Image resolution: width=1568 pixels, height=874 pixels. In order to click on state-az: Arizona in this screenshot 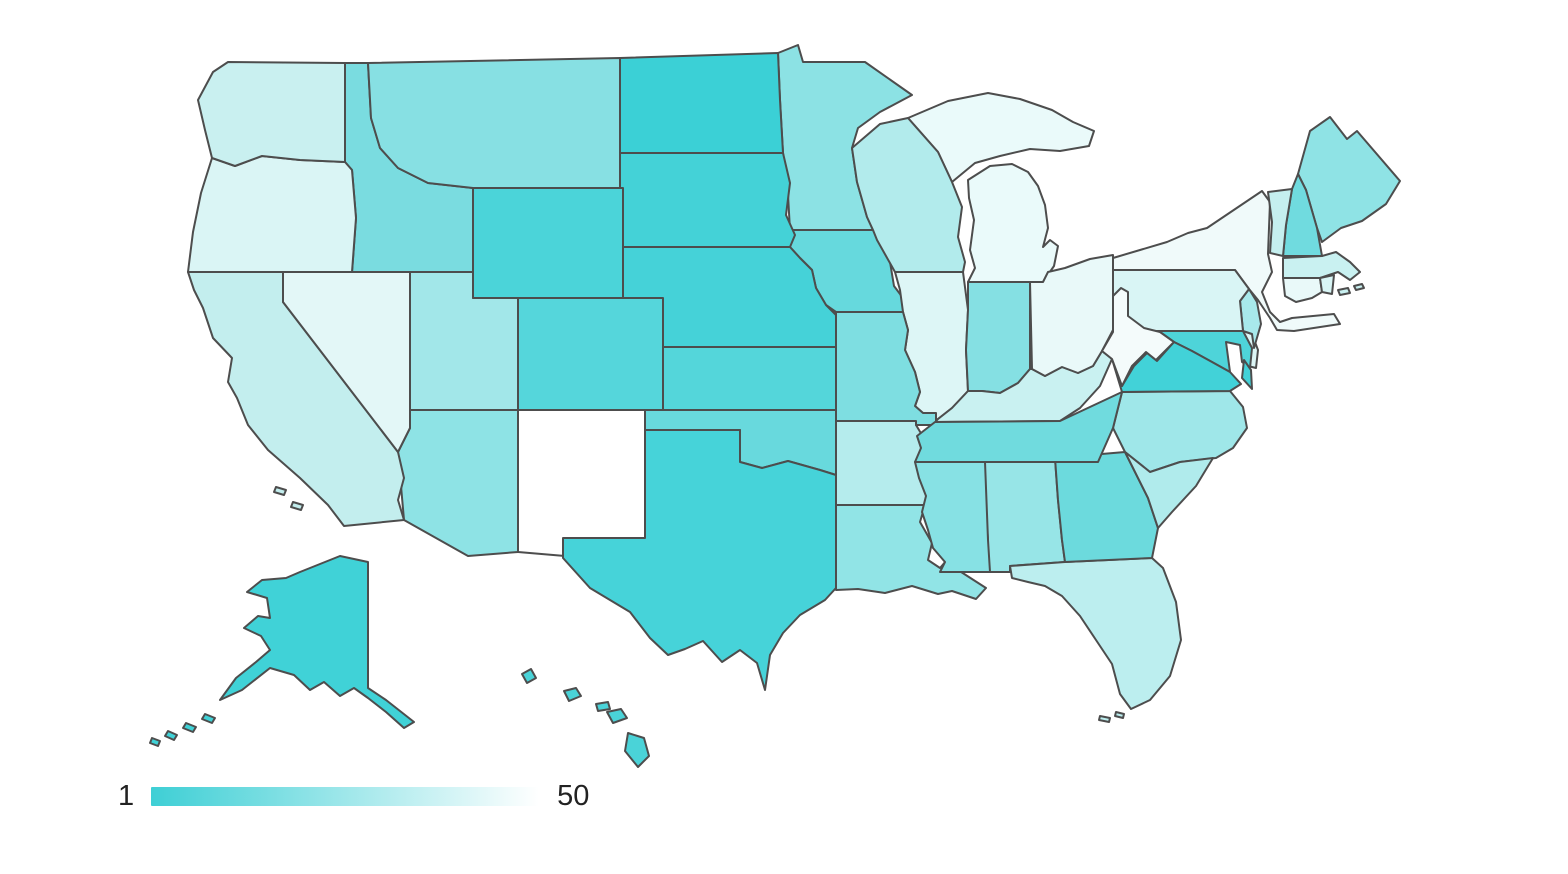, I will do `click(458, 483)`.